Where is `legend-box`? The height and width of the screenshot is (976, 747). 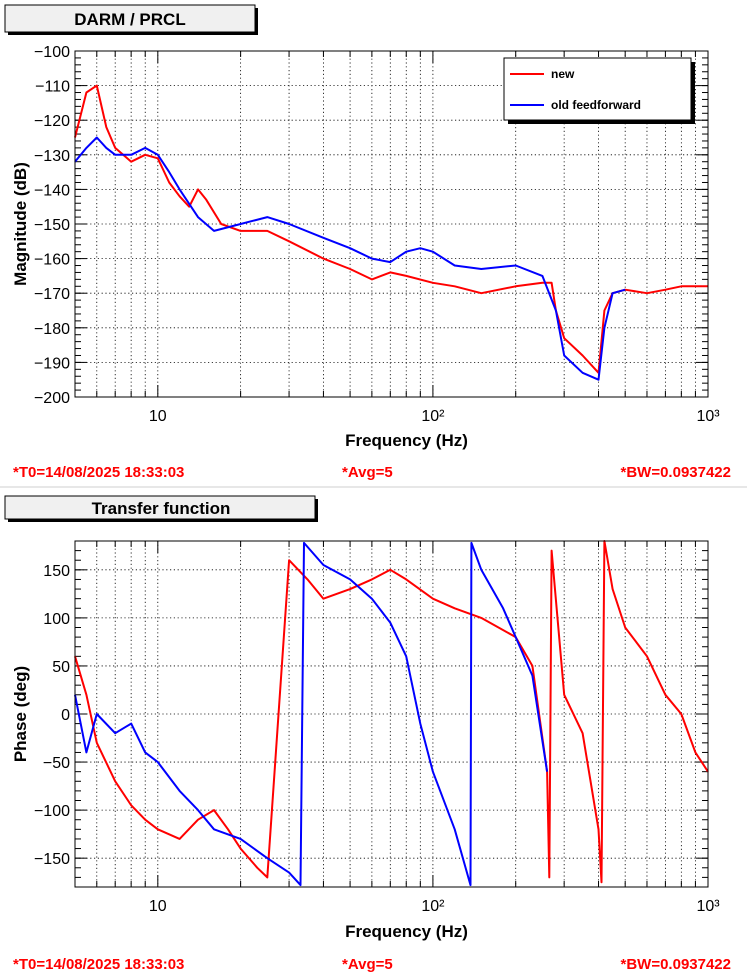
legend-box is located at coordinates (597, 89).